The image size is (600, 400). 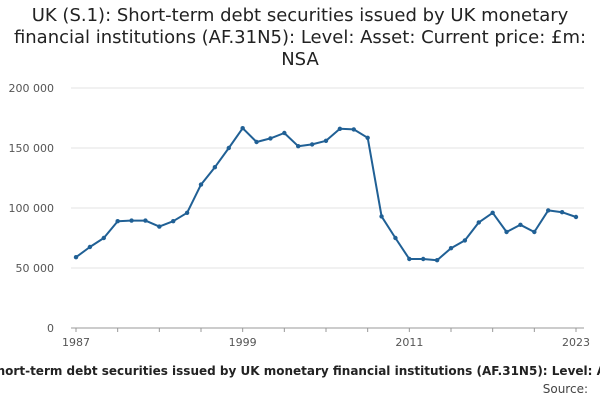 I want to click on source-label: Source:, so click(x=565, y=389).